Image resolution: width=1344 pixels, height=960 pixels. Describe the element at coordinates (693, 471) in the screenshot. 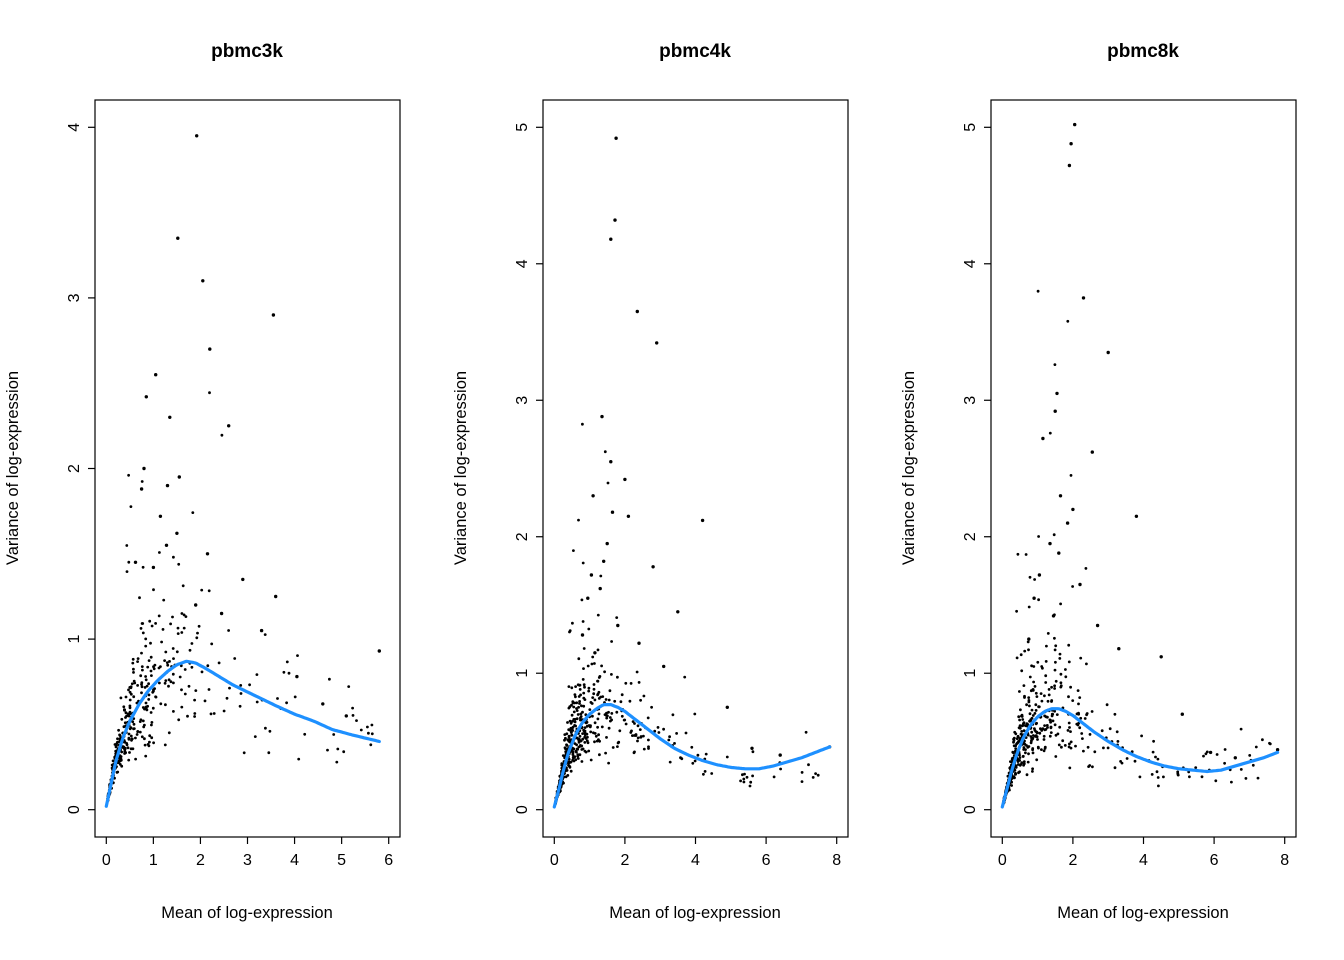

I see `scatter-points` at that location.